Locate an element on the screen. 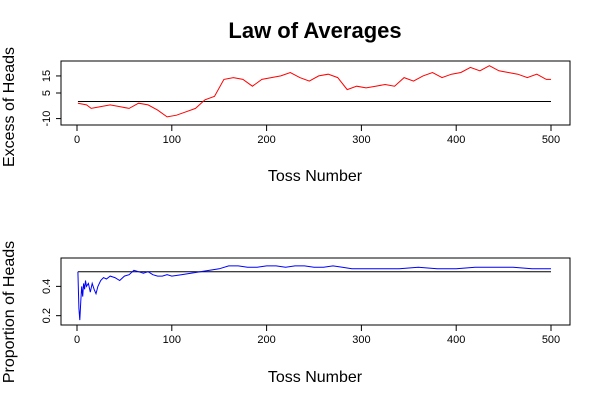  excess-heads-x-tick-label: 300 is located at coordinates (361, 140).